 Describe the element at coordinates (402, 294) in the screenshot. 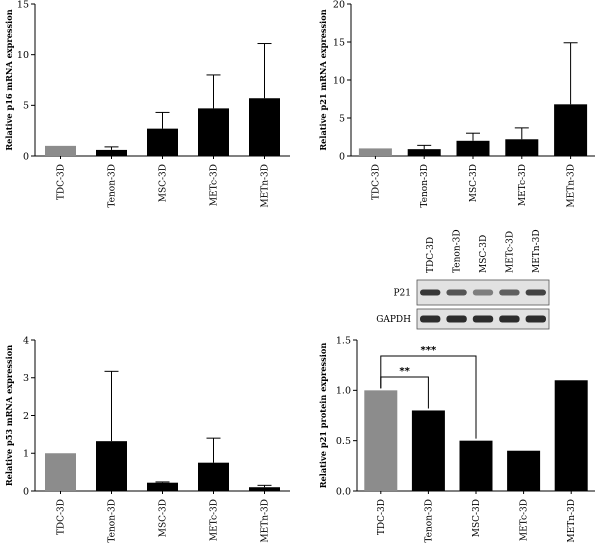

I see `blot-row-label: P21` at that location.